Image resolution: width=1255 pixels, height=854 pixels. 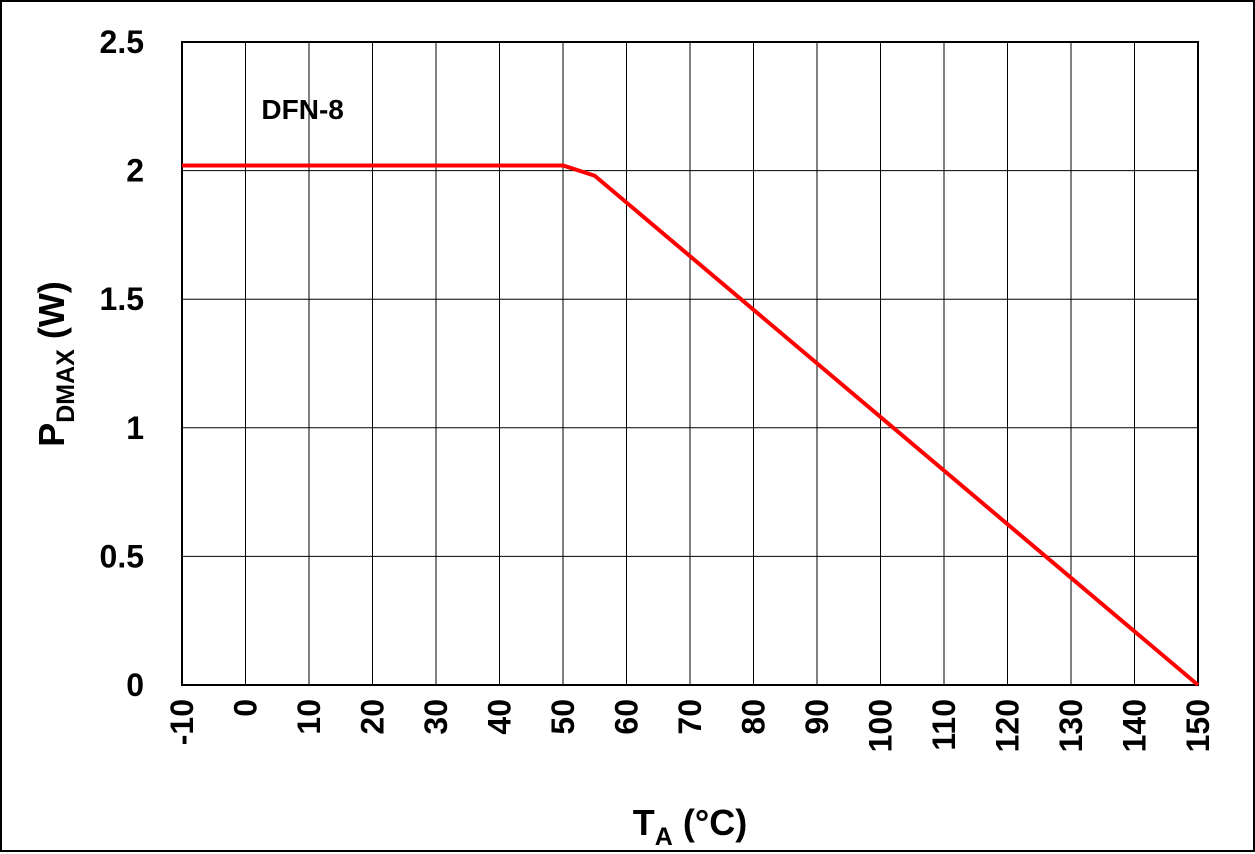 I want to click on y-axis-title-sub: DMAX, so click(x=66, y=386).